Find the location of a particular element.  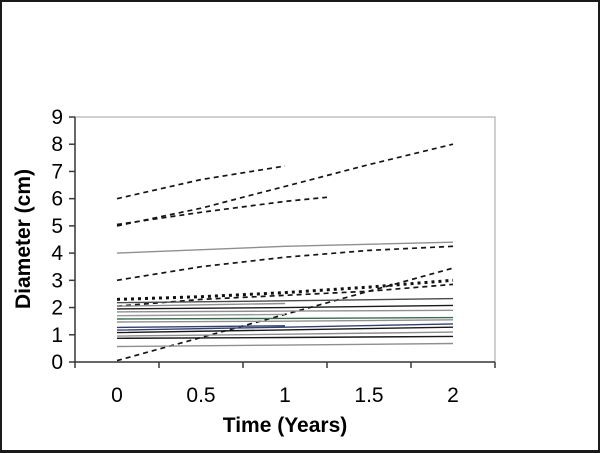

x-tick-label: 1 is located at coordinates (285, 395).